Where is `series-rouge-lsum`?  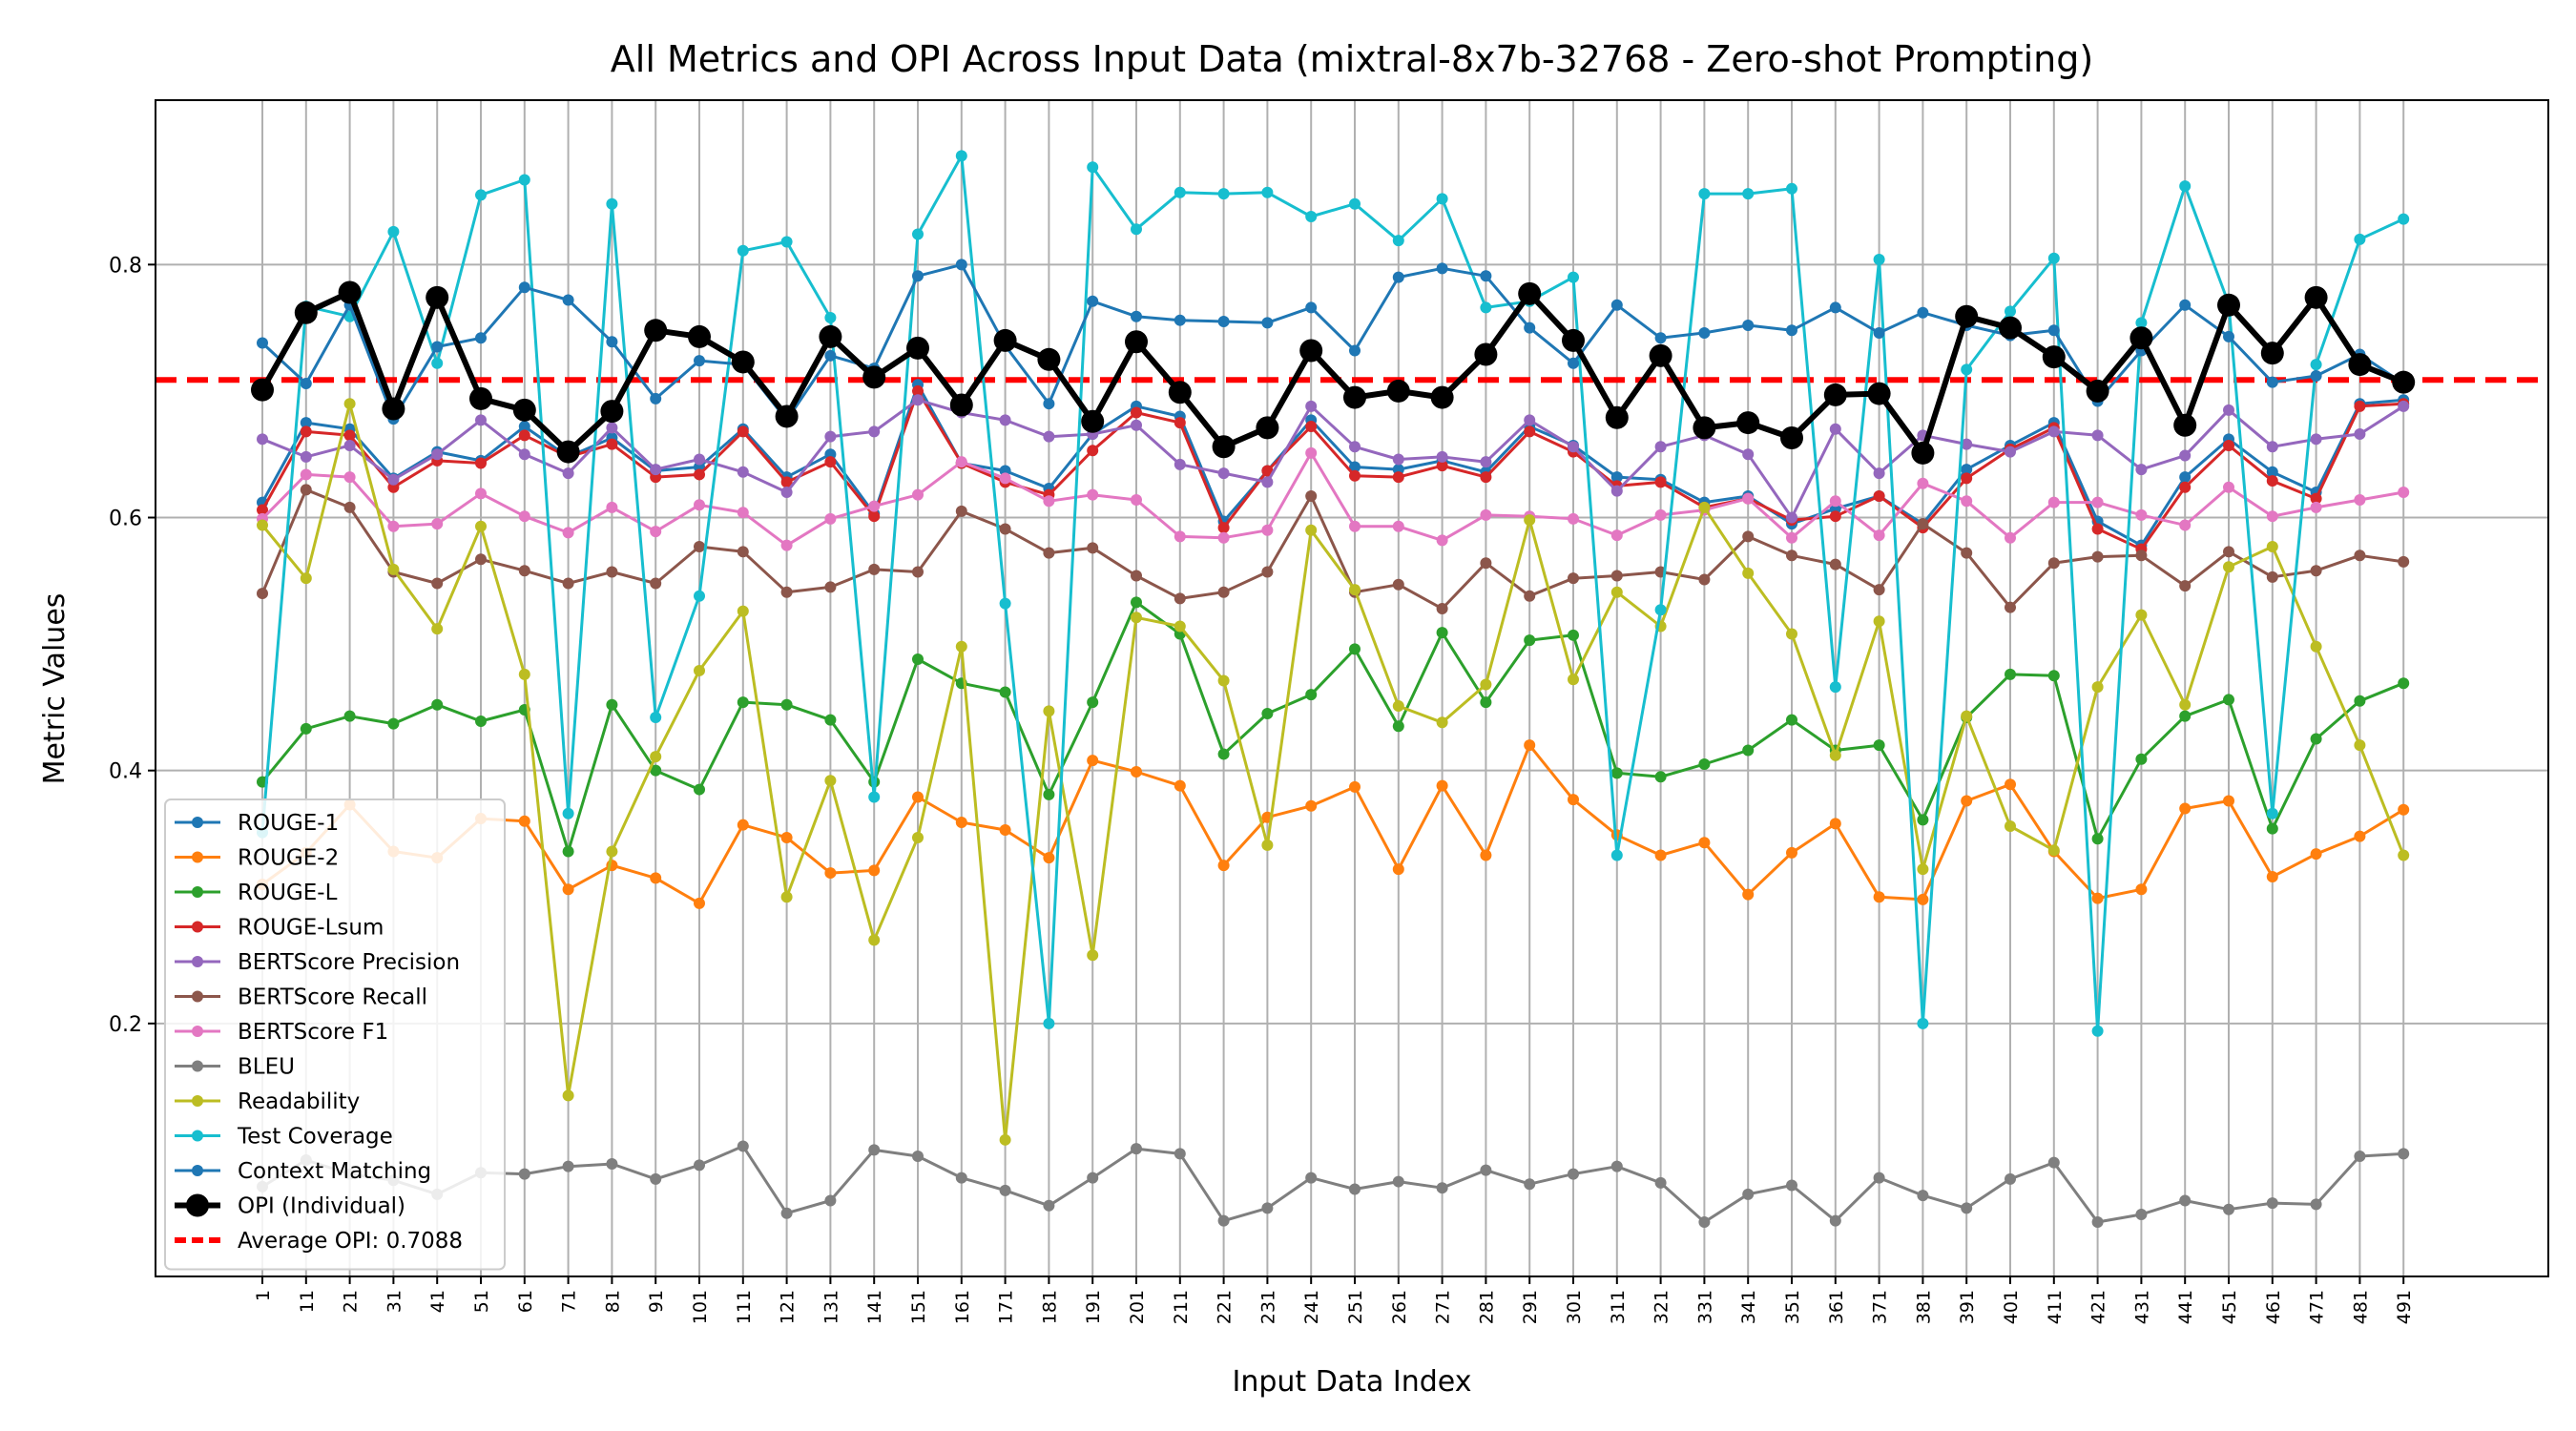
series-rouge-lsum is located at coordinates (1333, 470).